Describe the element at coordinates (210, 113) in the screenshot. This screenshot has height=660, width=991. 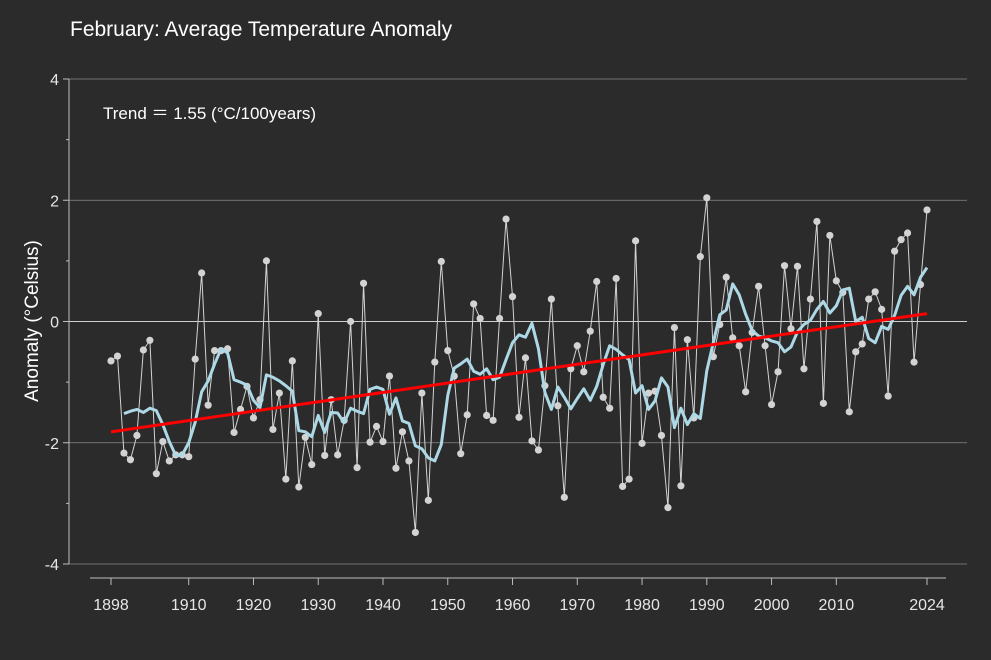
I see `trend-annotation: Trend ＝ 1.55 (°C/100years)` at that location.